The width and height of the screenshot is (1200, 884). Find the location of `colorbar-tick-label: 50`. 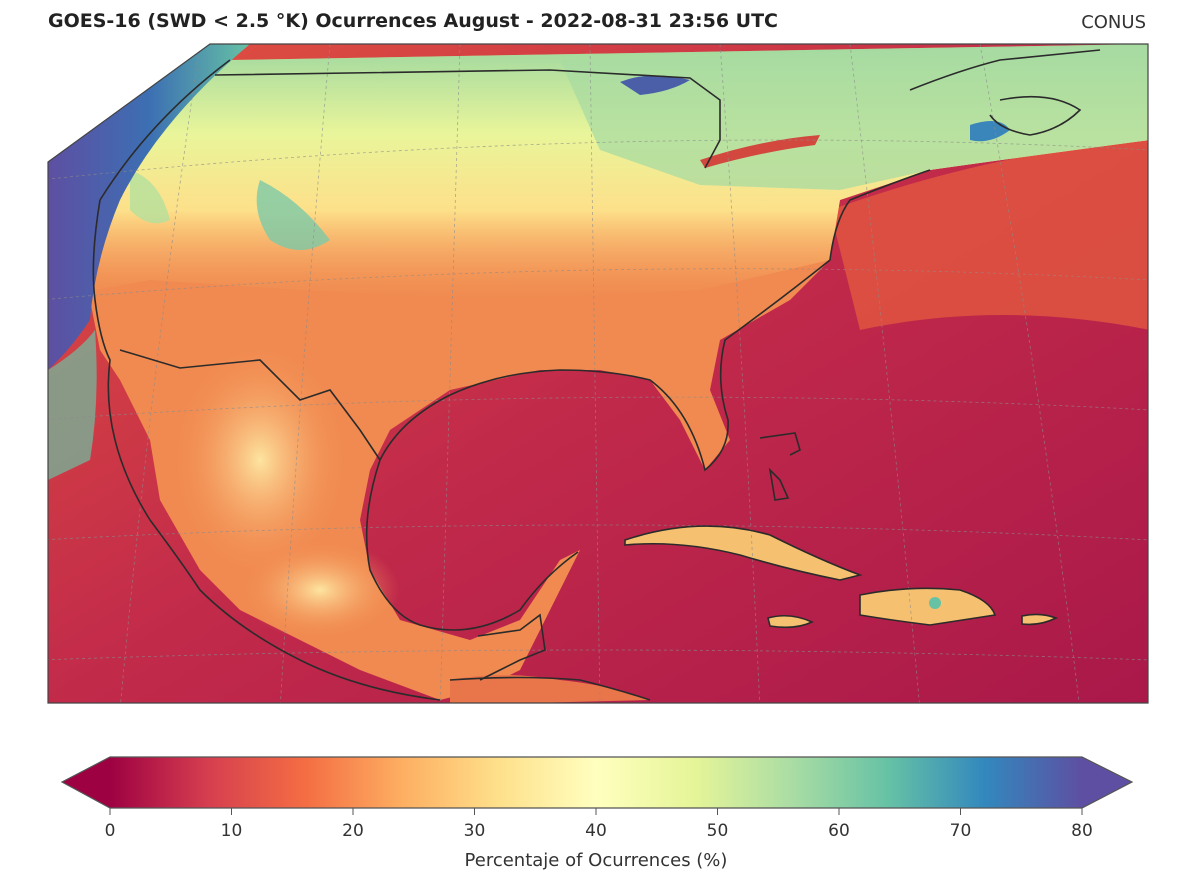

colorbar-tick-label: 50 is located at coordinates (718, 831).